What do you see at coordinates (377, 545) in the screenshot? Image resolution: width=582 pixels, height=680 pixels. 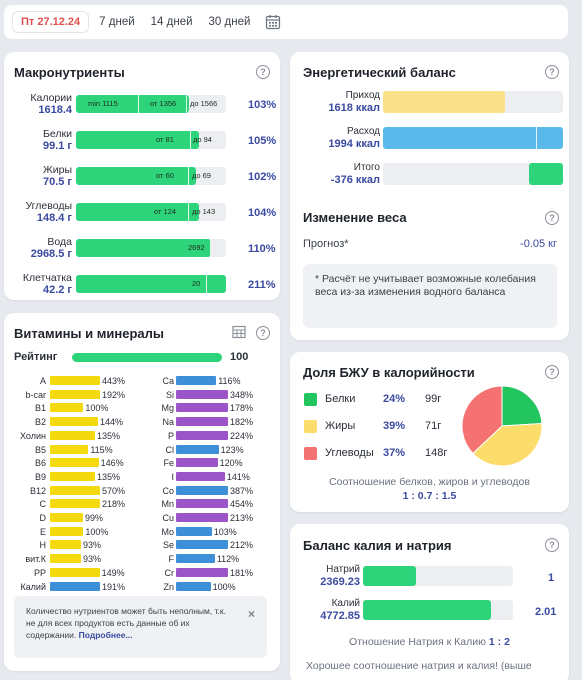 I see `kna-title: Баланс калия и натрия` at bounding box center [377, 545].